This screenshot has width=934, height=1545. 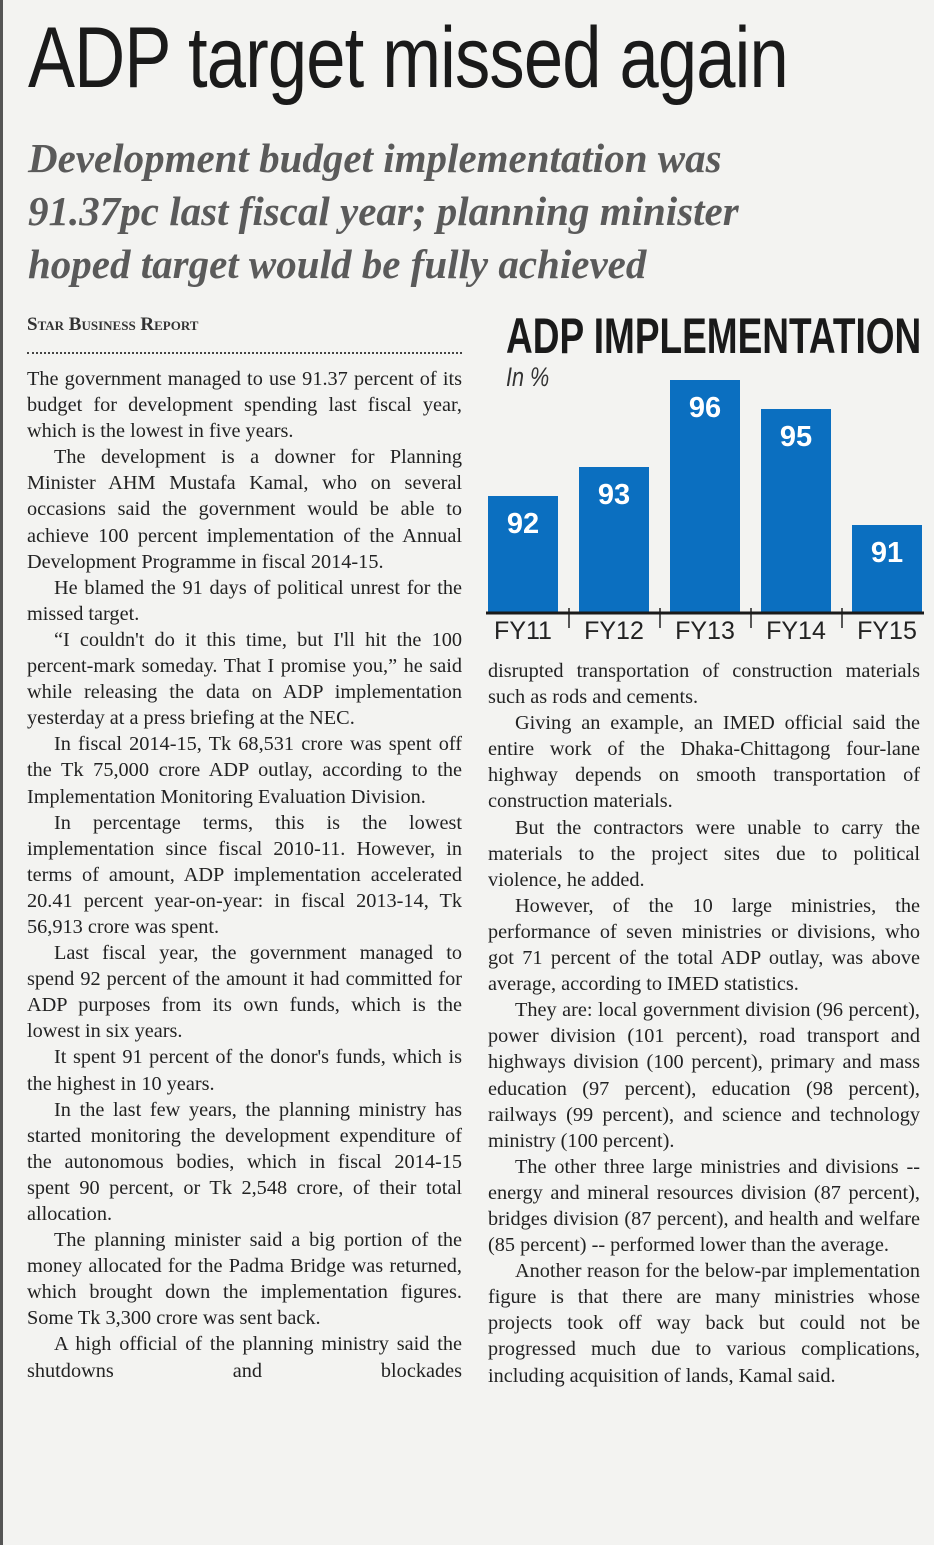 I want to click on category-label: FY11, so click(x=523, y=631).